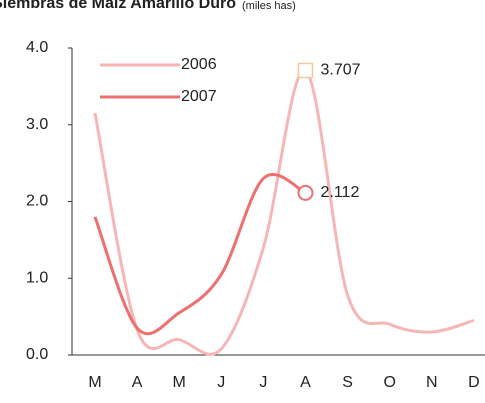  What do you see at coordinates (37, 277) in the screenshot?
I see `y-tick-label: 1.0` at bounding box center [37, 277].